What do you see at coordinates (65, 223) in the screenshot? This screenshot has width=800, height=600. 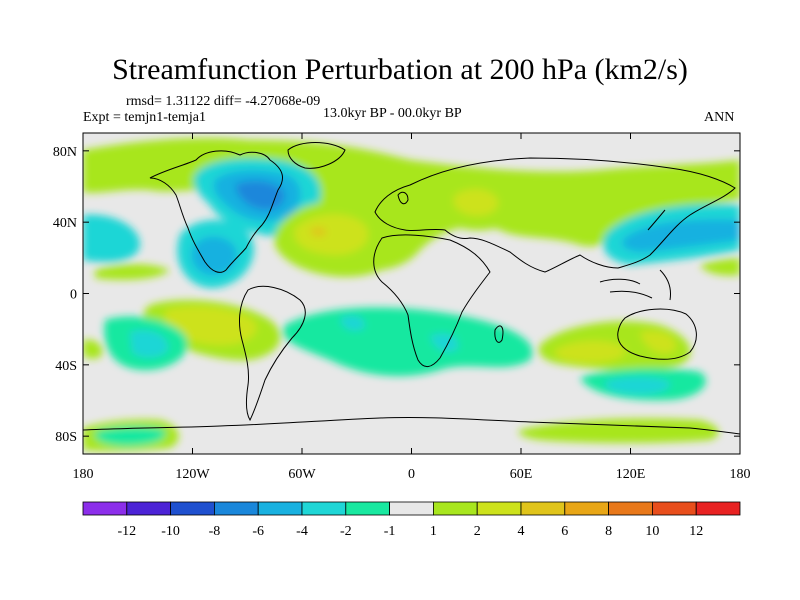 I see `lat-label-40N: 40N` at bounding box center [65, 223].